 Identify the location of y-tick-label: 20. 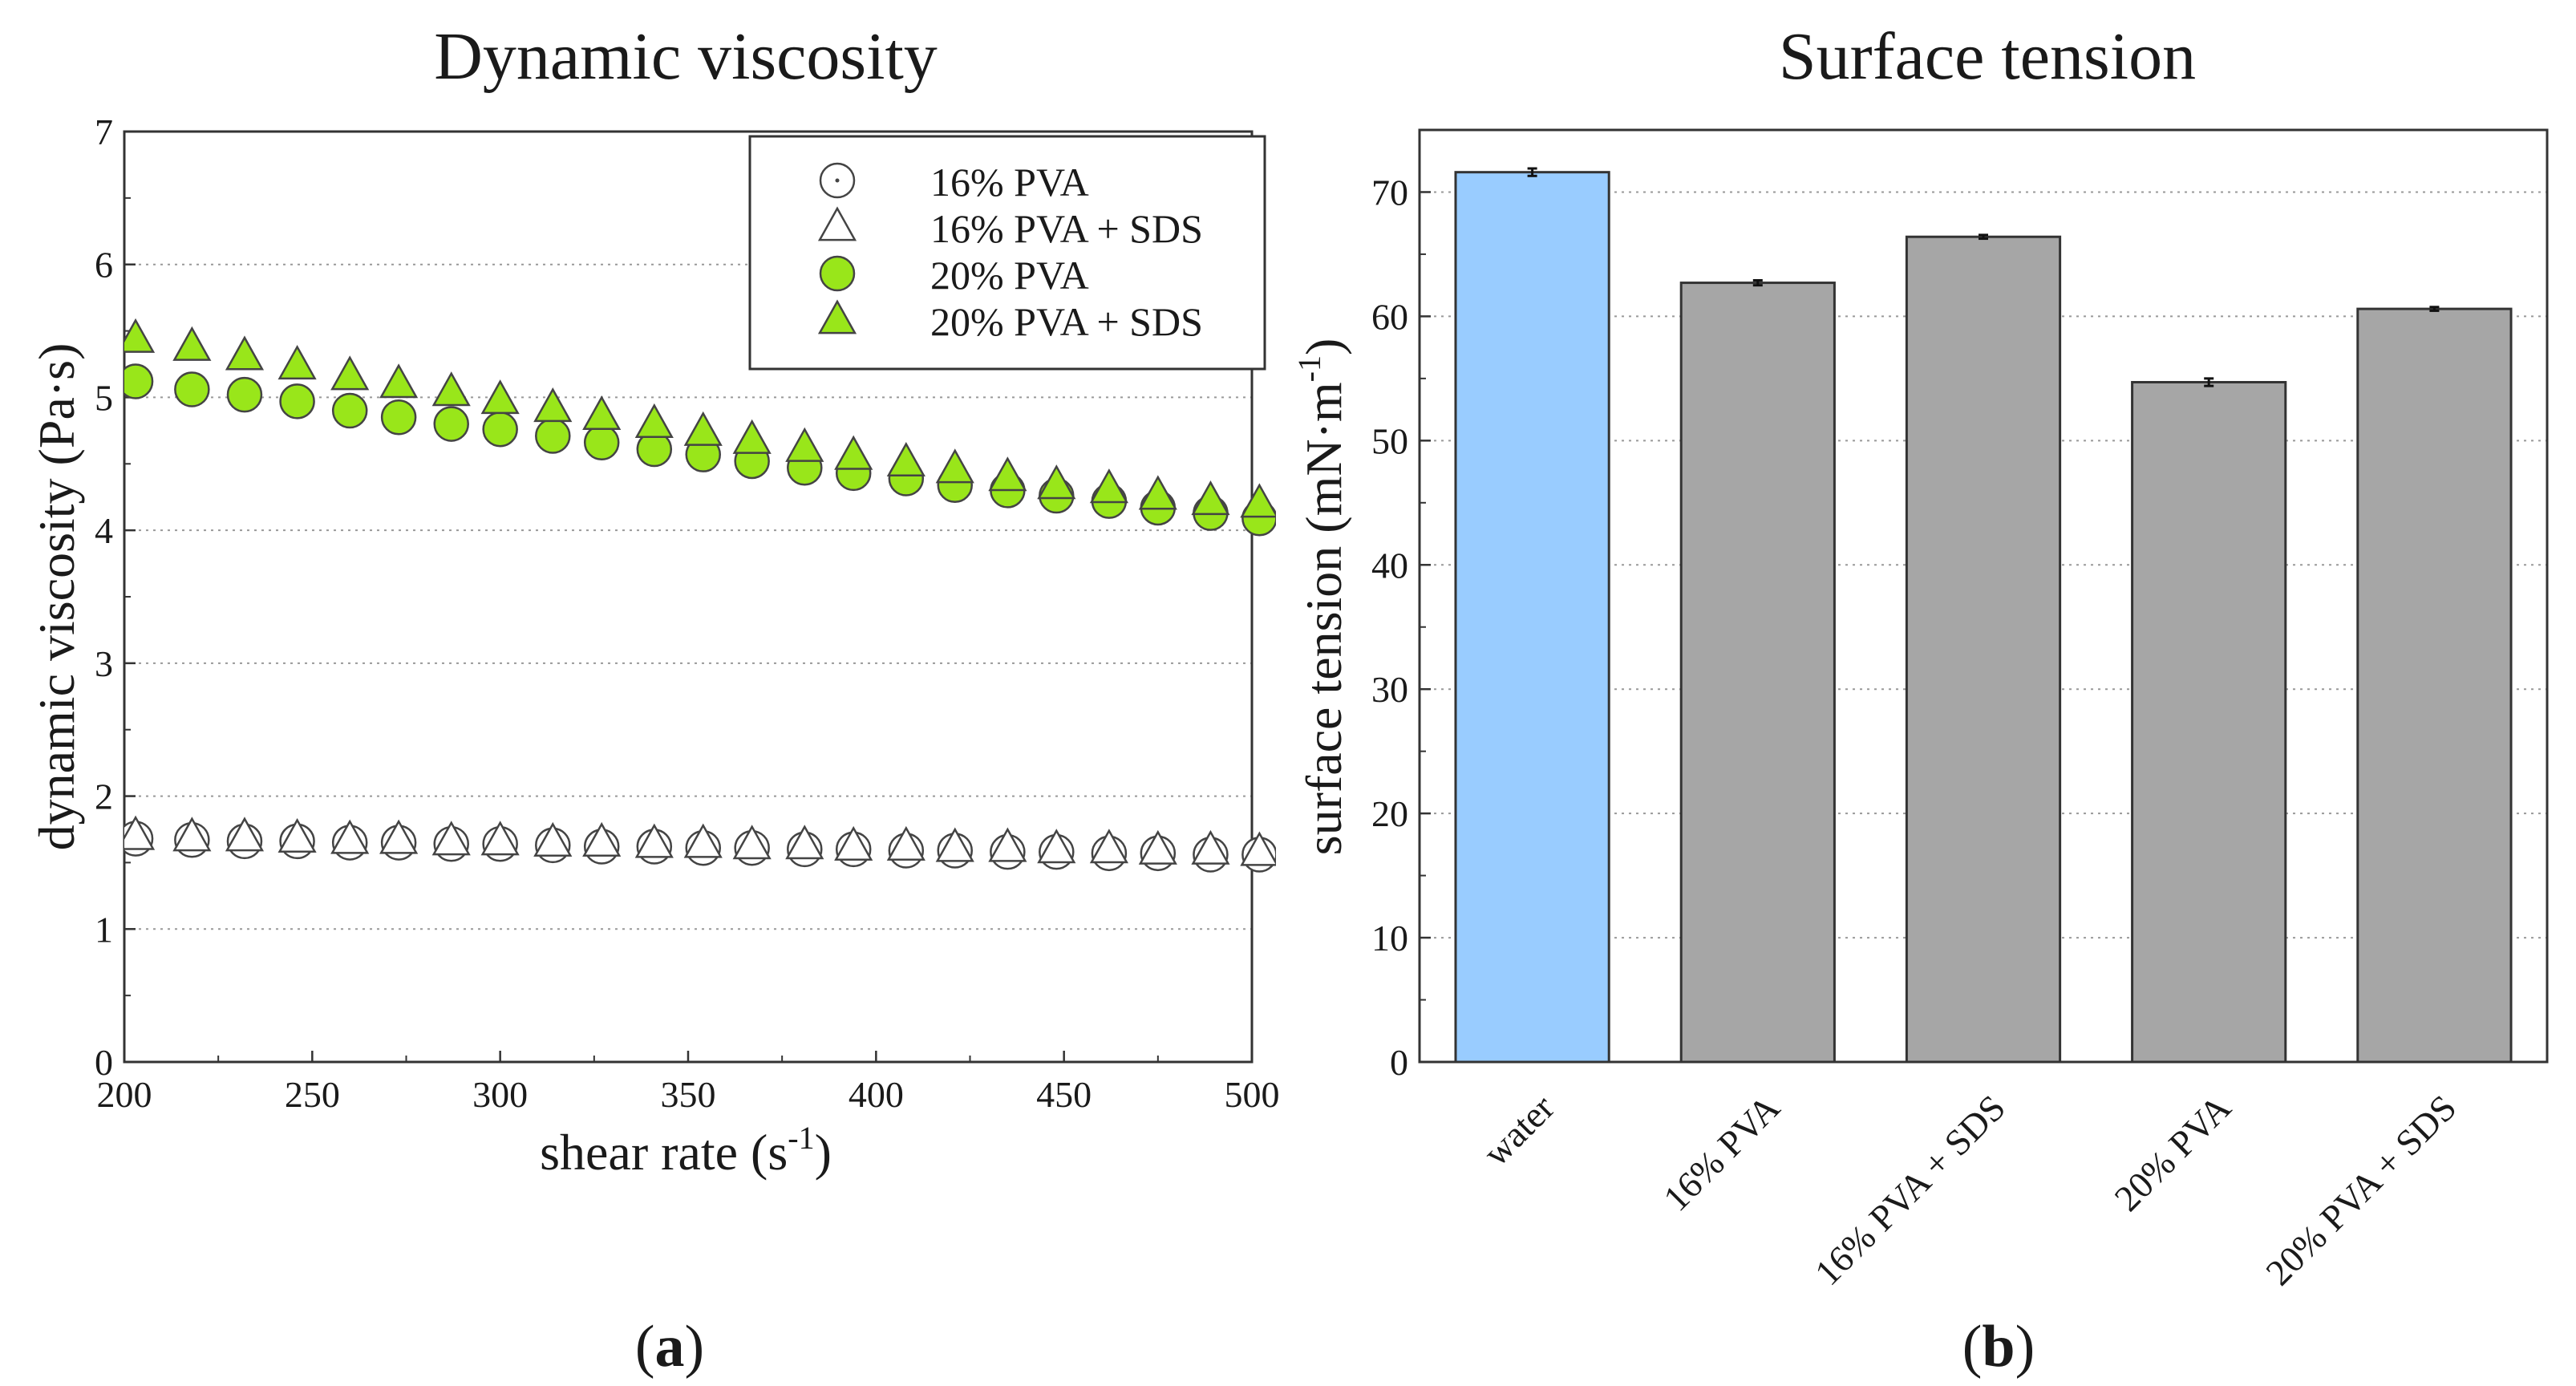
(1389, 813).